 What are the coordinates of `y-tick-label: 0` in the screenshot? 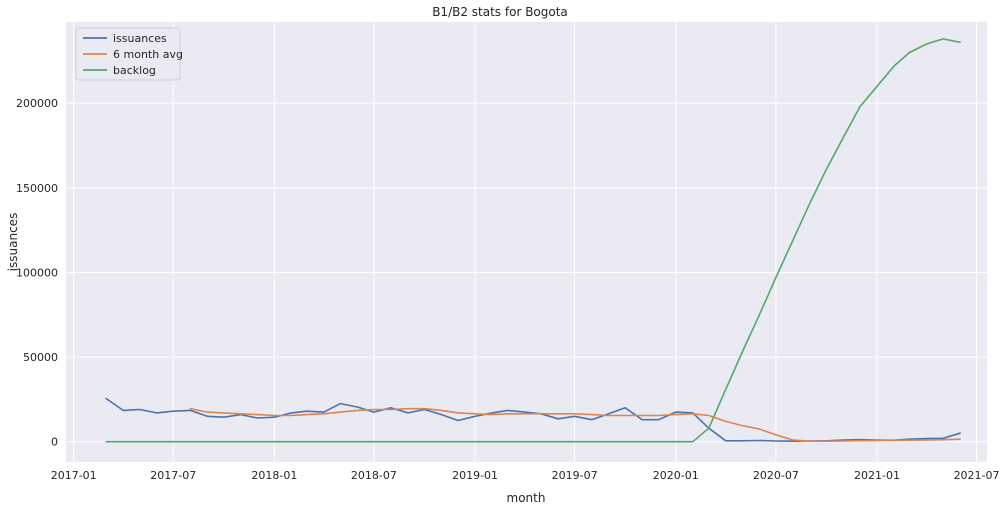 It's located at (54, 442).